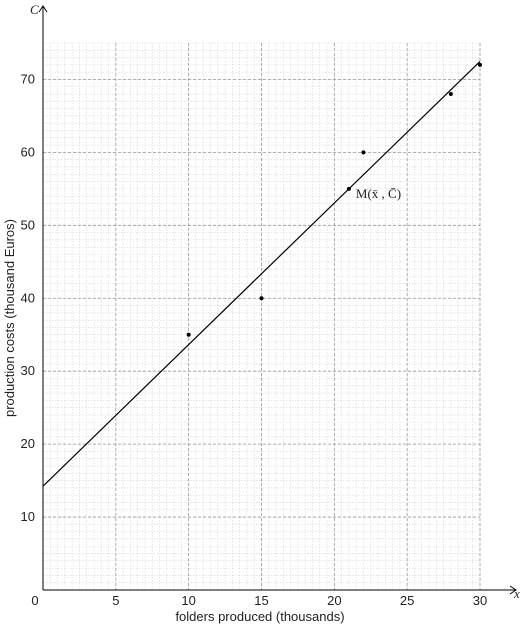 This screenshot has height=628, width=524. What do you see at coordinates (28, 151) in the screenshot?
I see `y-tick-label: 60` at bounding box center [28, 151].